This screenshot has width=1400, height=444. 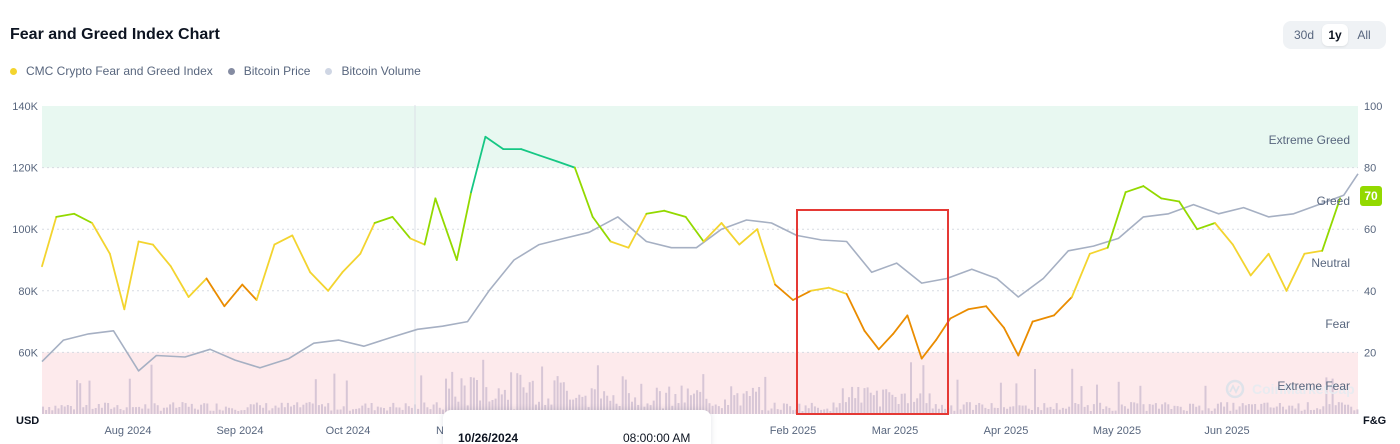 What do you see at coordinates (27, 421) in the screenshot?
I see `y-axis-unit-left: USD` at bounding box center [27, 421].